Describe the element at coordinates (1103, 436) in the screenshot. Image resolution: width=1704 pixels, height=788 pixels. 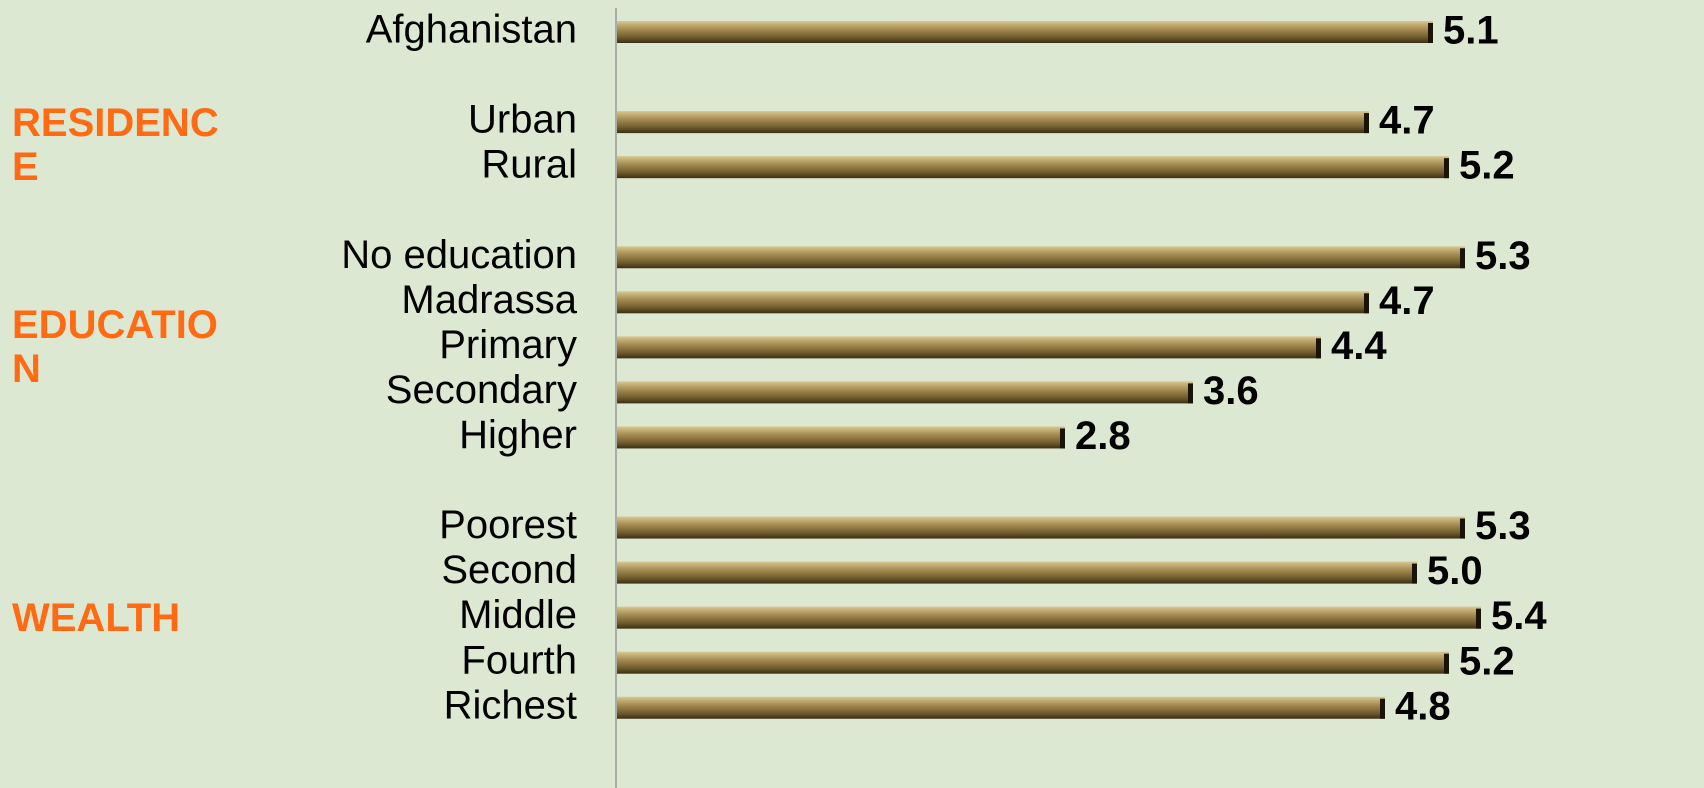
I see `value-label: 2.8` at that location.